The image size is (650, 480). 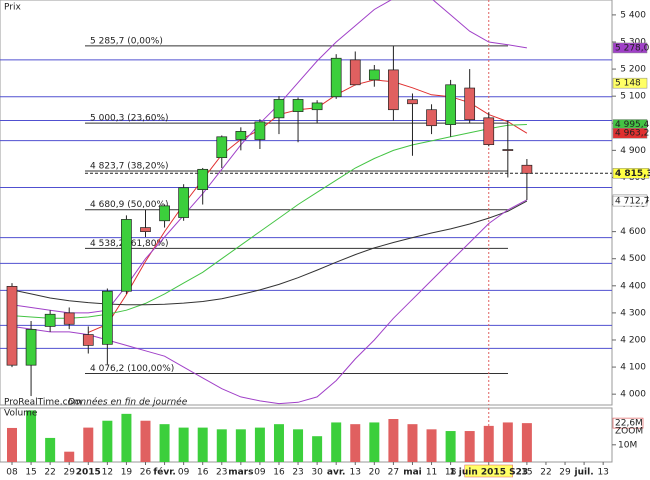 What do you see at coordinates (633, 286) in the screenshot?
I see `y-tick-label: 4 400` at bounding box center [633, 286].